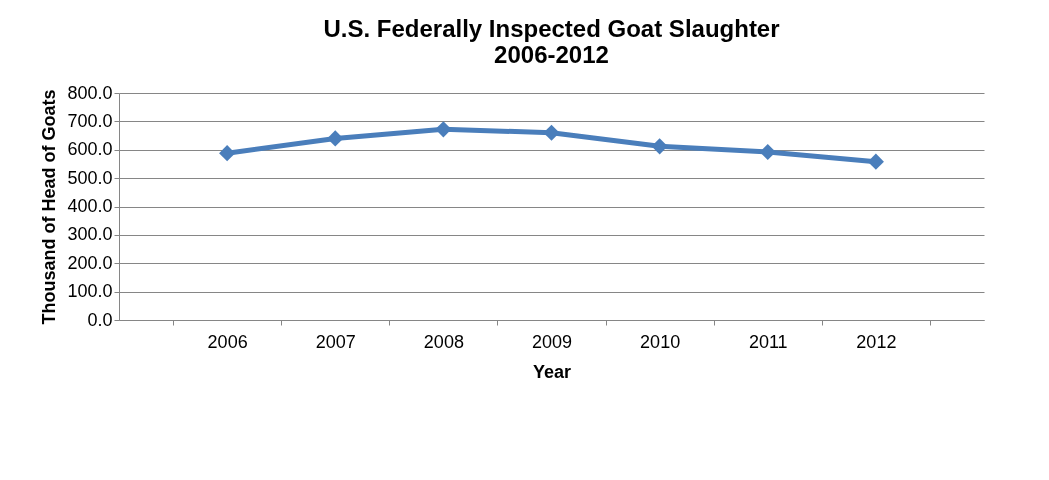 Image resolution: width=1049 pixels, height=480 pixels. Describe the element at coordinates (876, 341) in the screenshot. I see `x-tick-label: 2012` at that location.